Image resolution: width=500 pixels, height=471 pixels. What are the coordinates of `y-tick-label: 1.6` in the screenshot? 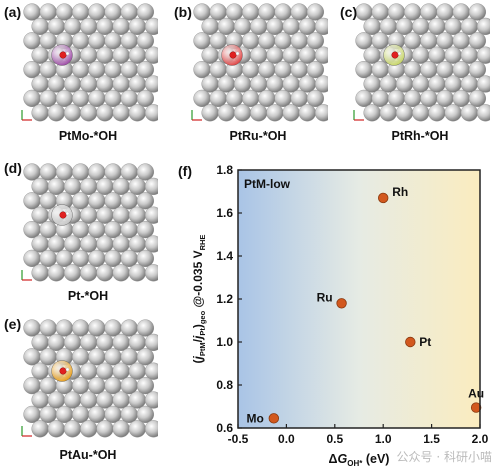 It's located at (224, 213).